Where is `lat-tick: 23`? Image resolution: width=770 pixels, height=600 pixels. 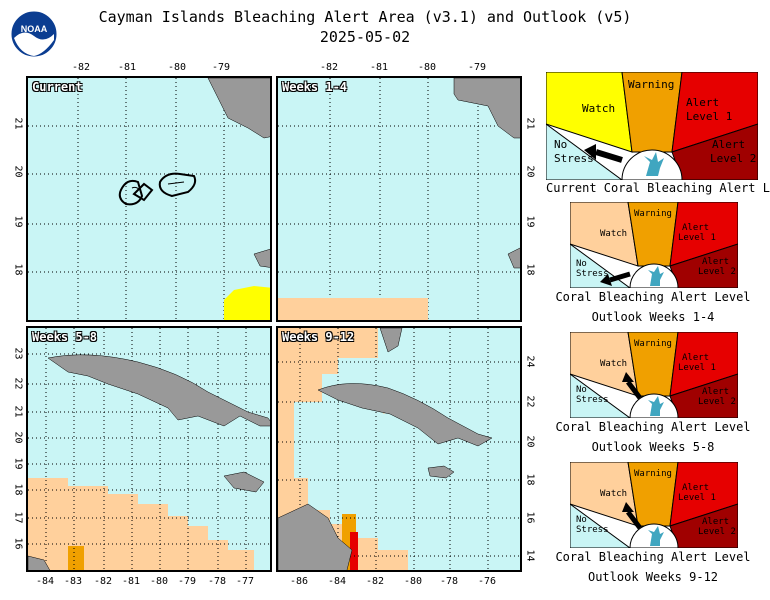
lat-tick: 23 is located at coordinates (18, 353).